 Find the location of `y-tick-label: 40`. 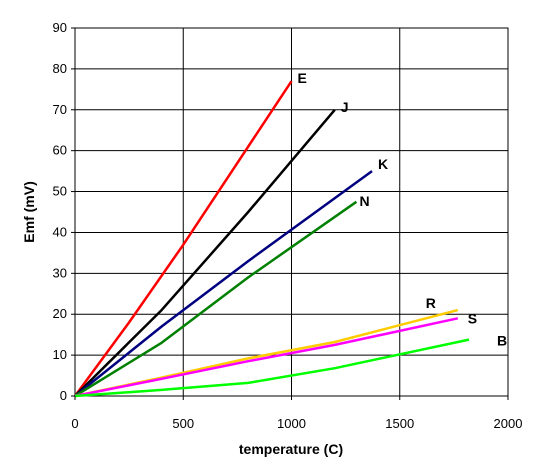

y-tick-label: 40 is located at coordinates (60, 231).